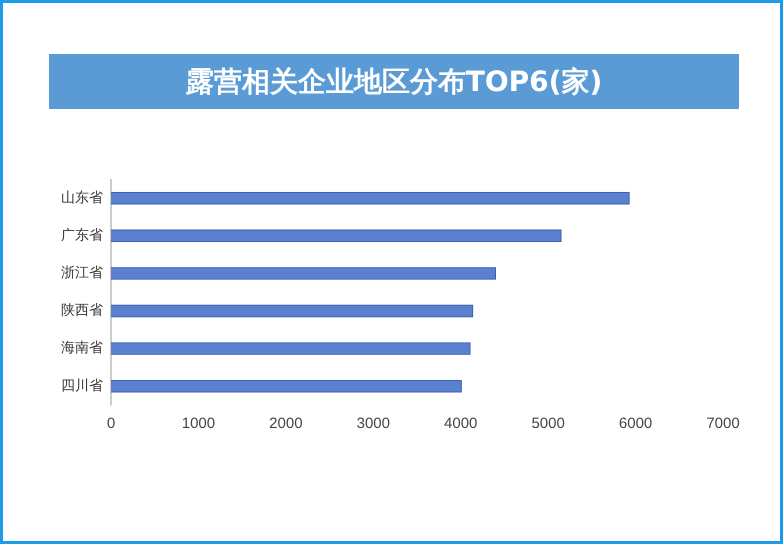 This screenshot has width=783, height=544. I want to click on chart-title: 露营相关企业地区分布TOP6(家), so click(394, 81).